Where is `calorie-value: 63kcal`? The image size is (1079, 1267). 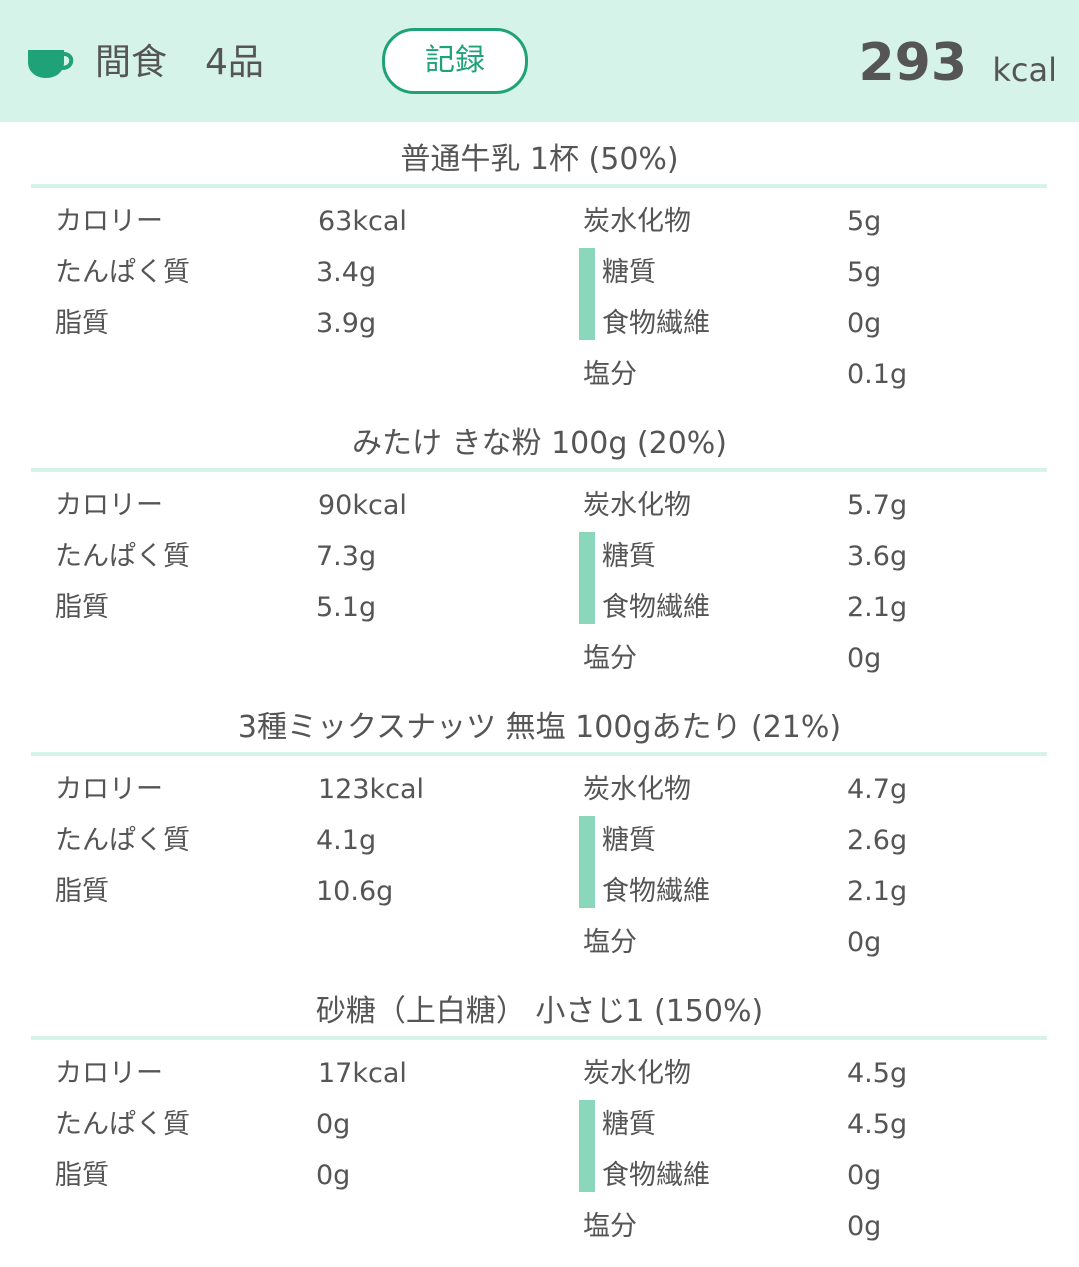
calorie-value: 63kcal is located at coordinates (362, 221).